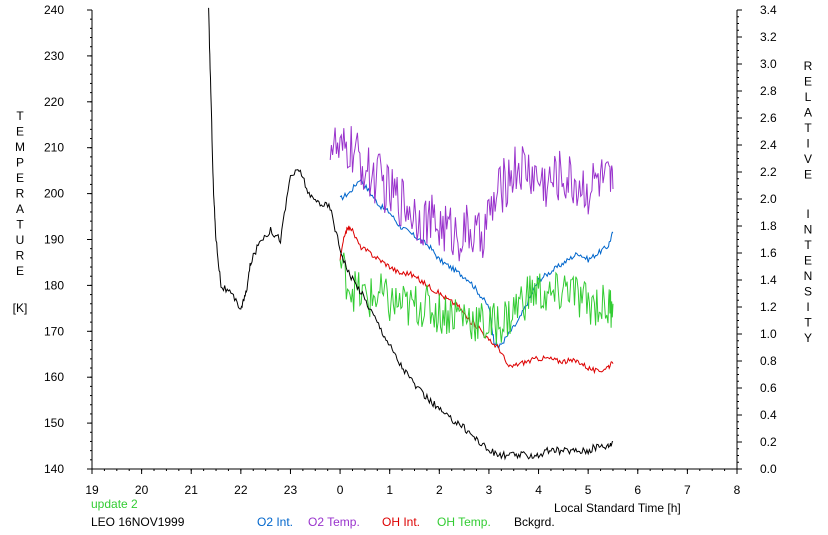  Describe the element at coordinates (617, 508) in the screenshot. I see `x-axis-label: Local Standard Time [h]` at that location.